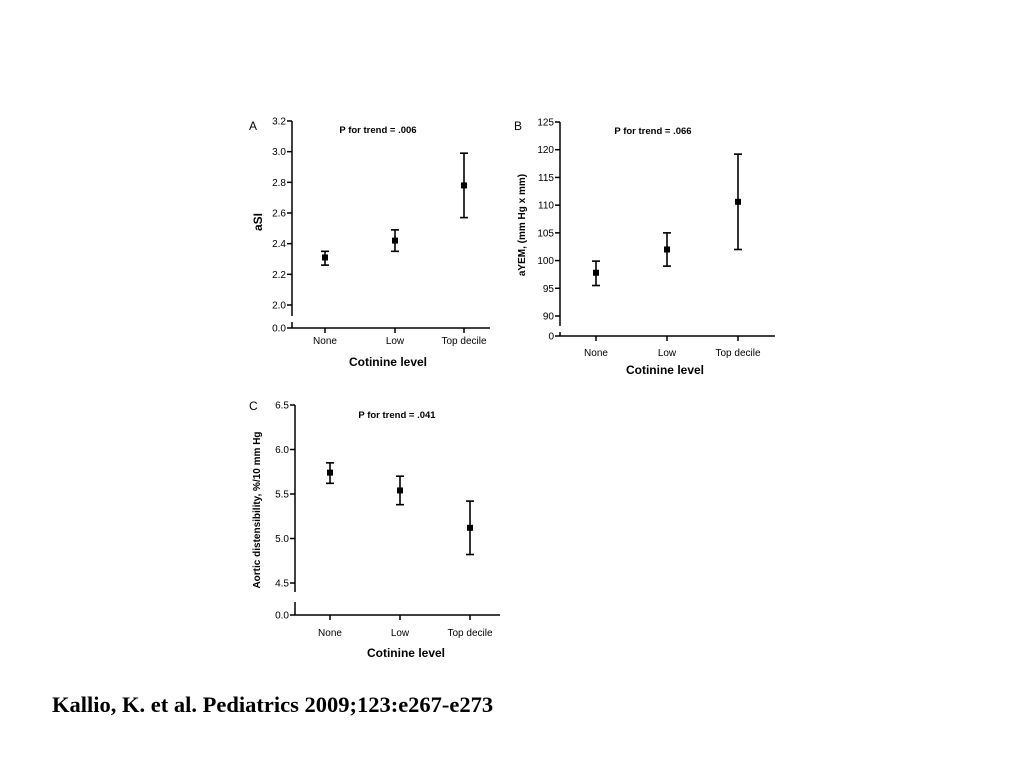  Describe the element at coordinates (400, 633) in the screenshot. I see `panel-c-x-tick-label: Low` at that location.